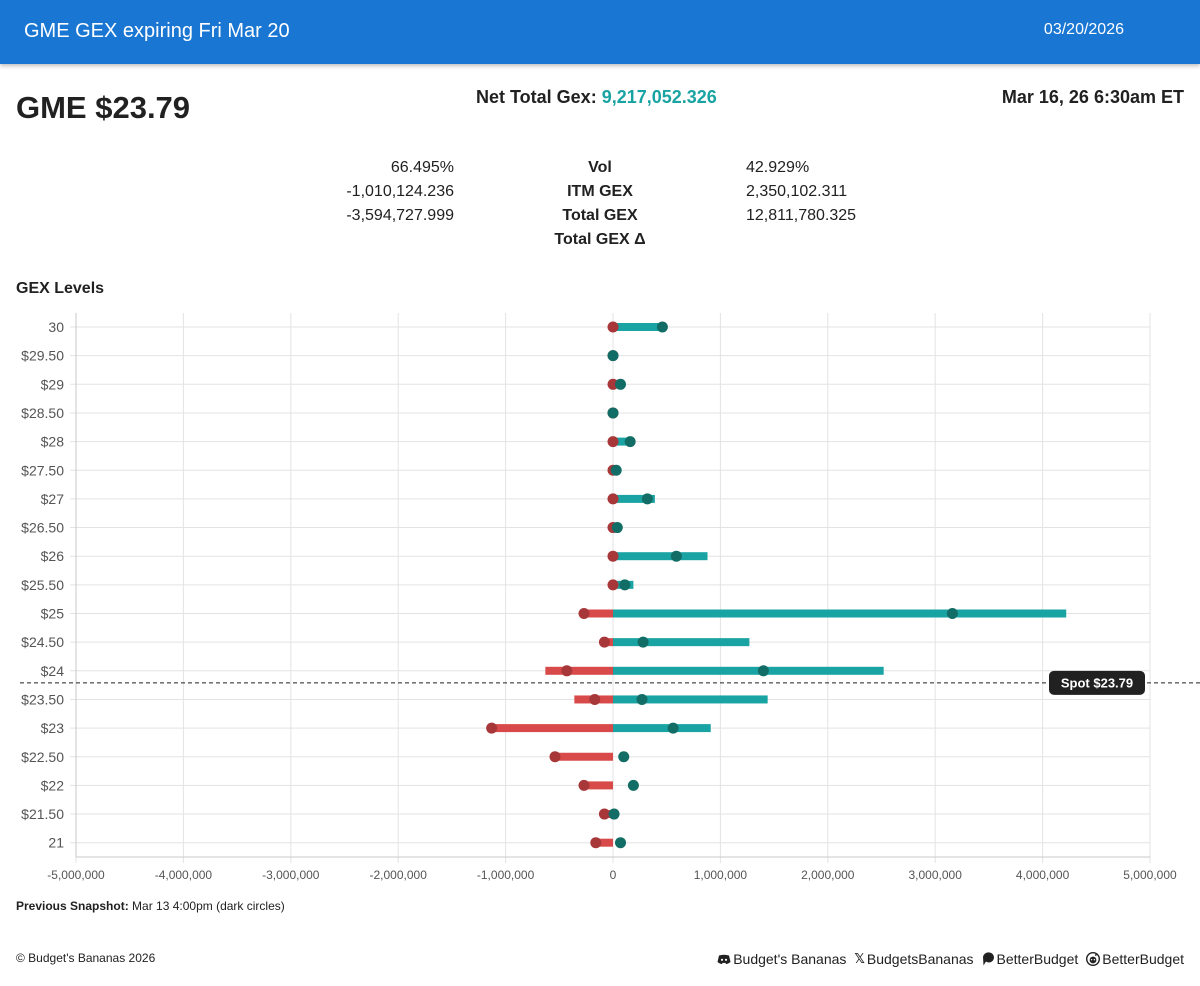  Describe the element at coordinates (1135, 959) in the screenshot. I see `reddit-link: BetterBudget` at that location.